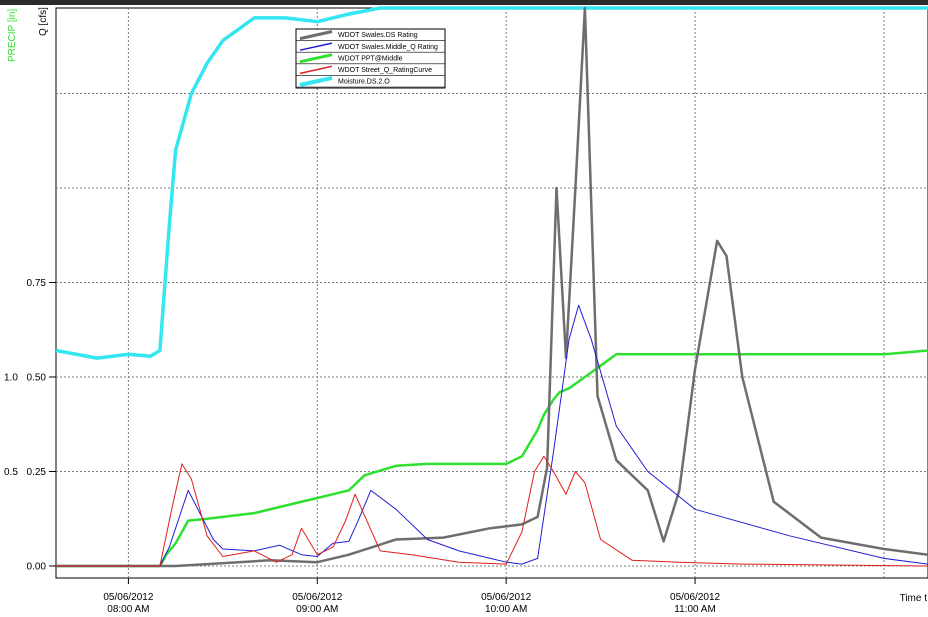  Describe the element at coordinates (385, 70) in the screenshot. I see `legend-entry: WDOT Street_Q_RatingCurve` at that location.